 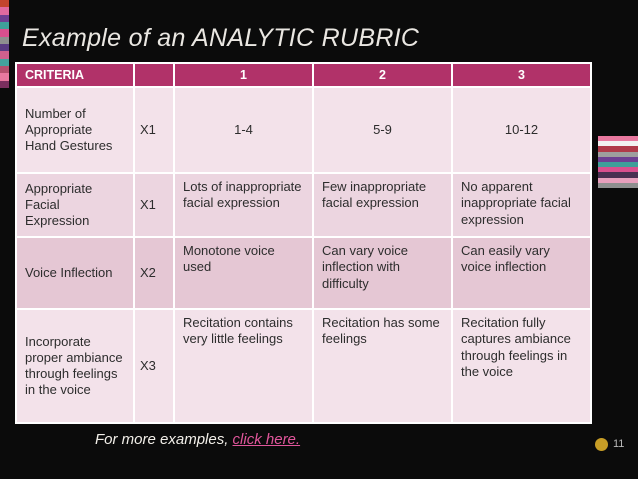 I want to click on header-level-2: 2, so click(x=382, y=75).